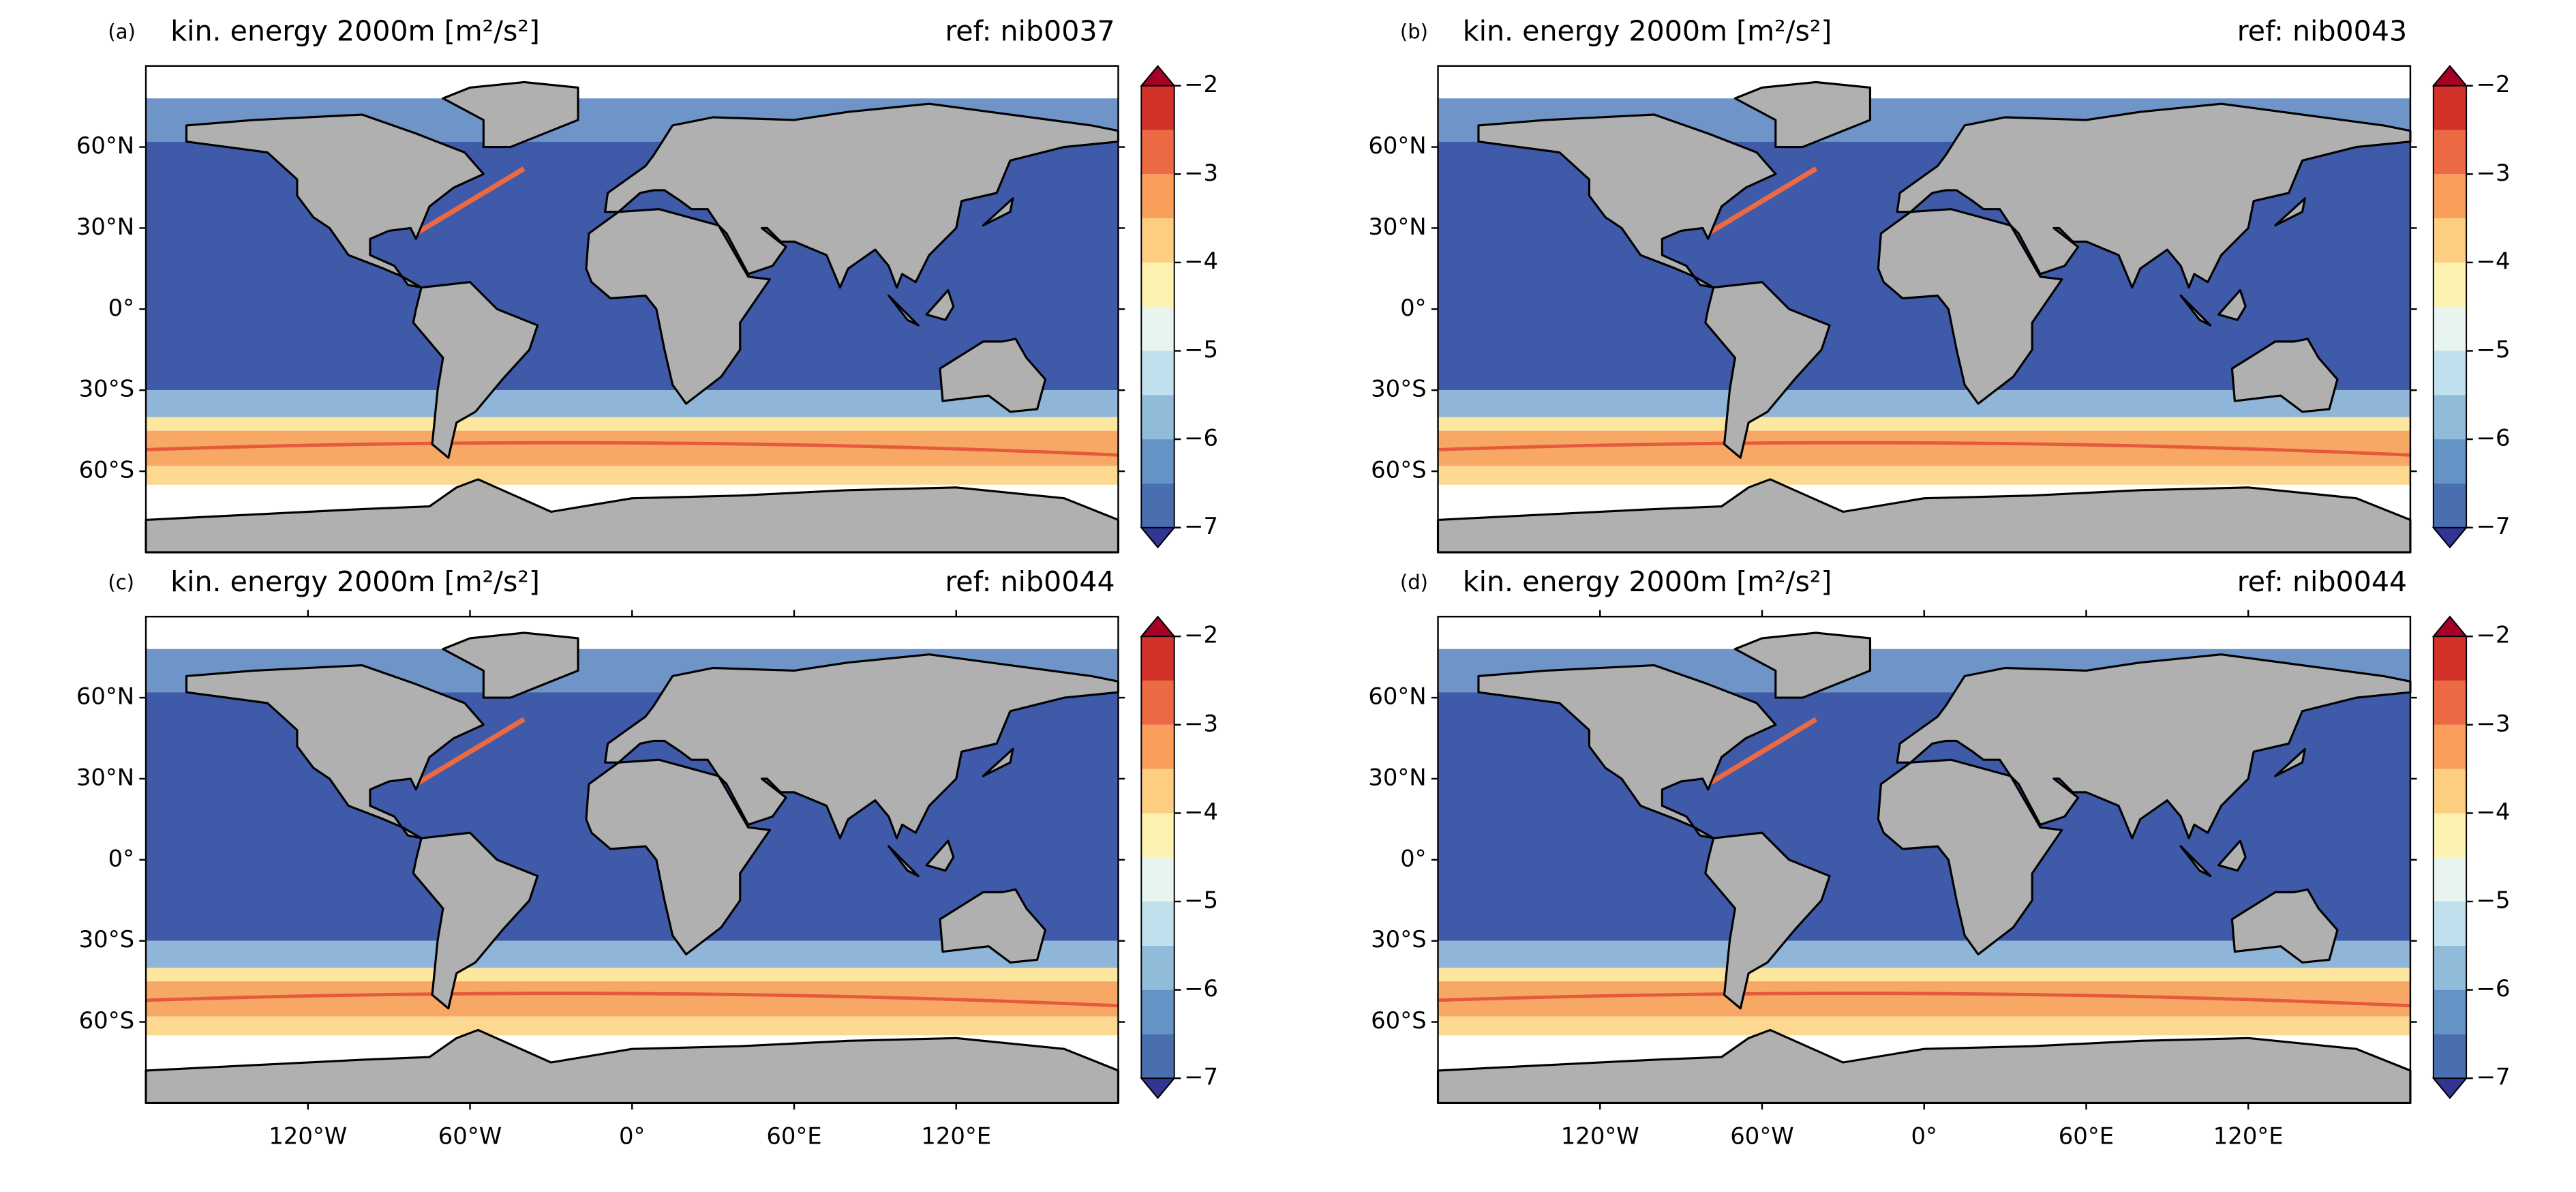  What do you see at coordinates (1030, 581) in the screenshot?
I see `panel-ref: ref: nib0044` at bounding box center [1030, 581].